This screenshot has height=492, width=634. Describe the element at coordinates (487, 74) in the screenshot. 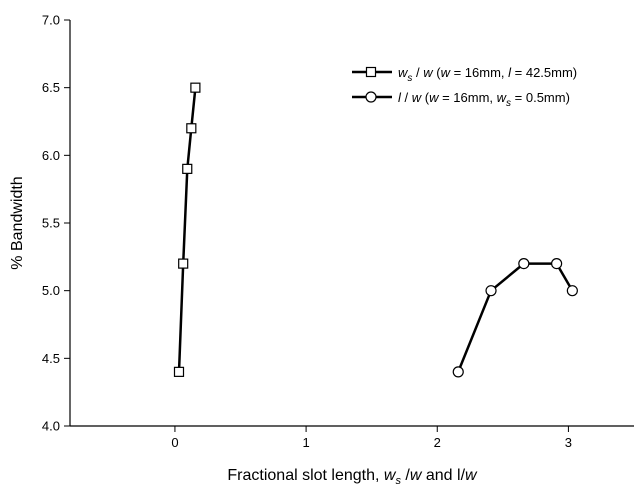

I see `legend-label-series-1: ws / w (w = 16mm, l = 42.5mm)` at that location.